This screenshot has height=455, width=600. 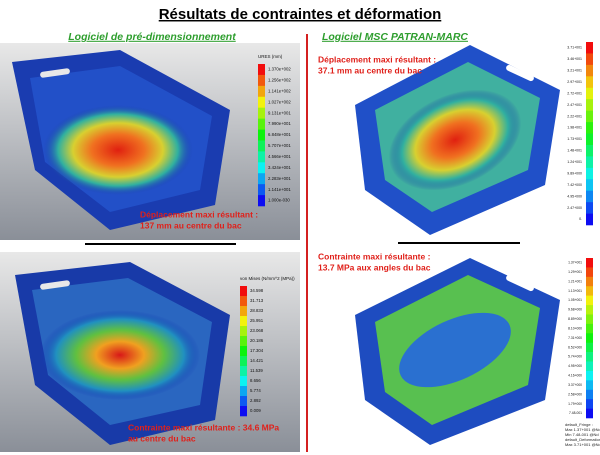 I want to click on legend-label: 1.21+001, so click(x=575, y=281).